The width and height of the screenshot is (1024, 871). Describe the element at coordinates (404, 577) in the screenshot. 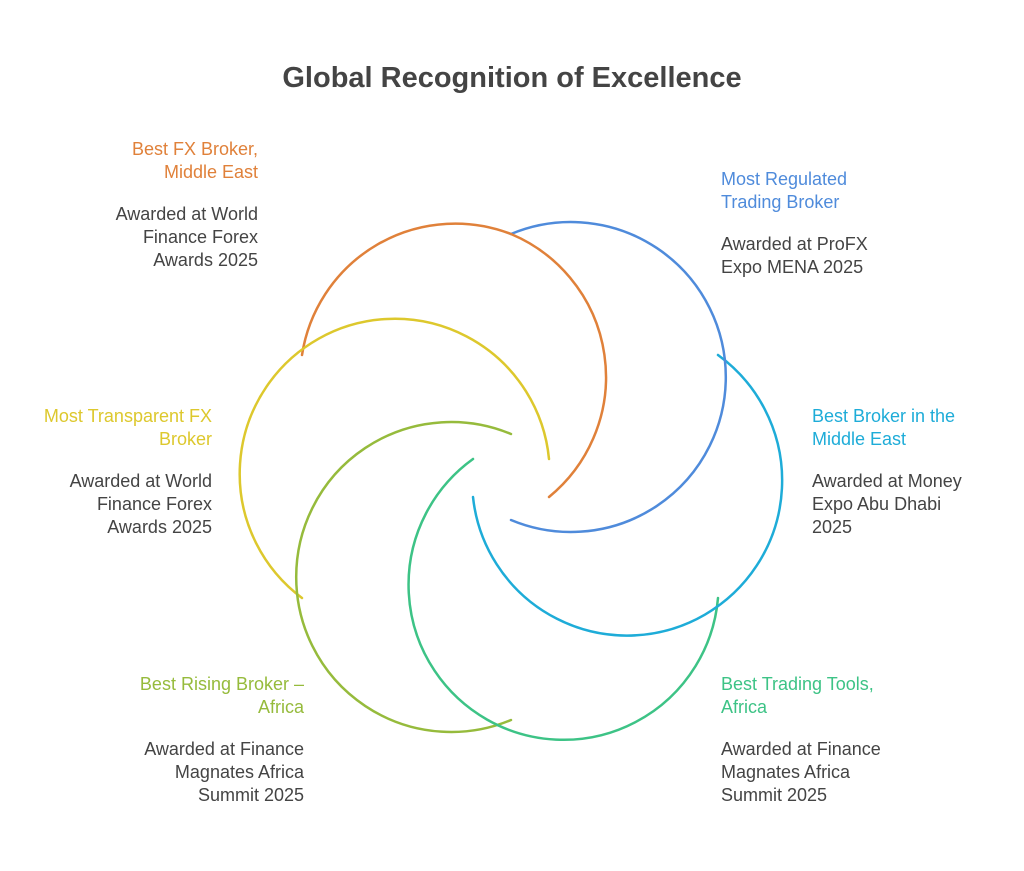

I see `petal-best-rising-broker-africa` at that location.